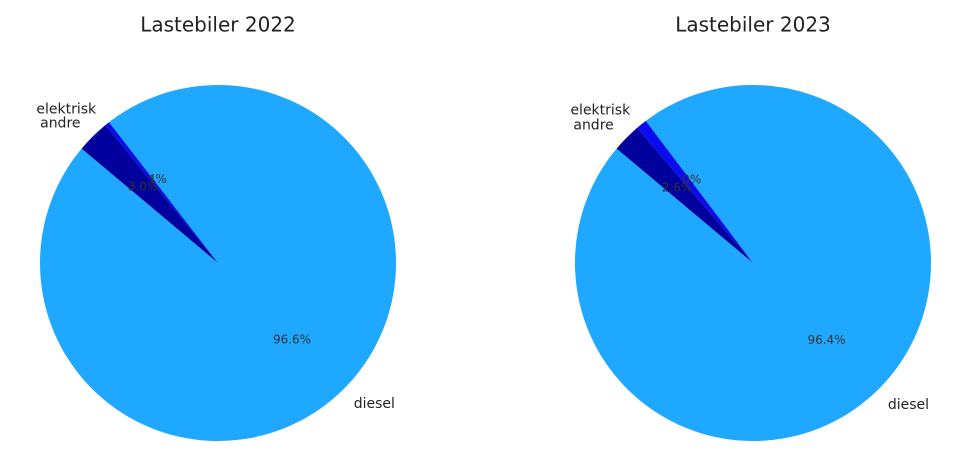  What do you see at coordinates (753, 25) in the screenshot?
I see `chart-title: Lastebiler 2023` at bounding box center [753, 25].